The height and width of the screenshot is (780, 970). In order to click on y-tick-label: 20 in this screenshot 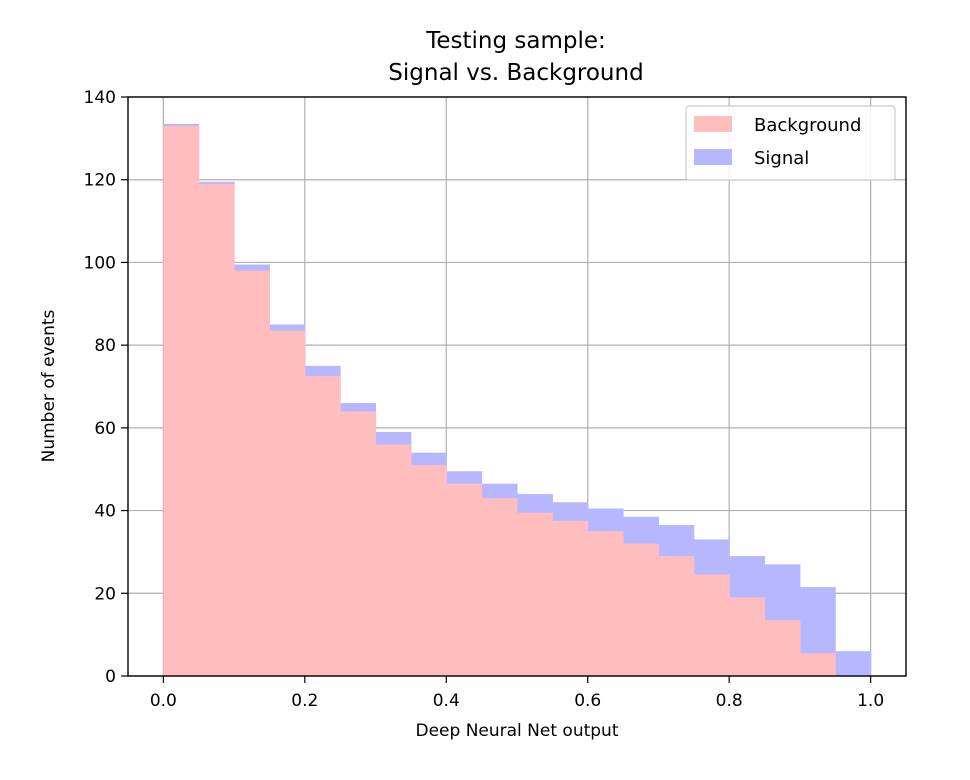, I will do `click(105, 594)`.